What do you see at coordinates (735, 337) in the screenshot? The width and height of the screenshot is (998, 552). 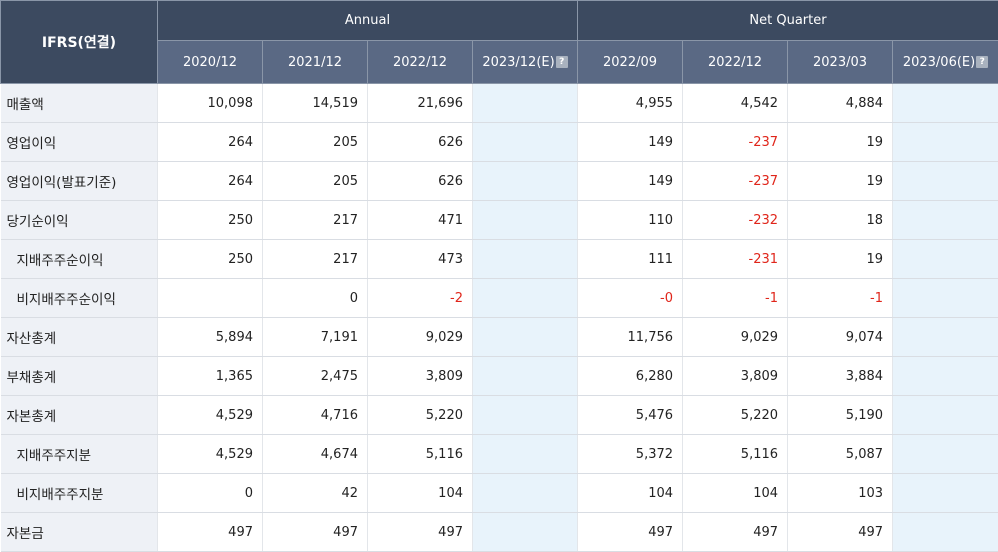 I see `table-cell: 9,029` at bounding box center [735, 337].